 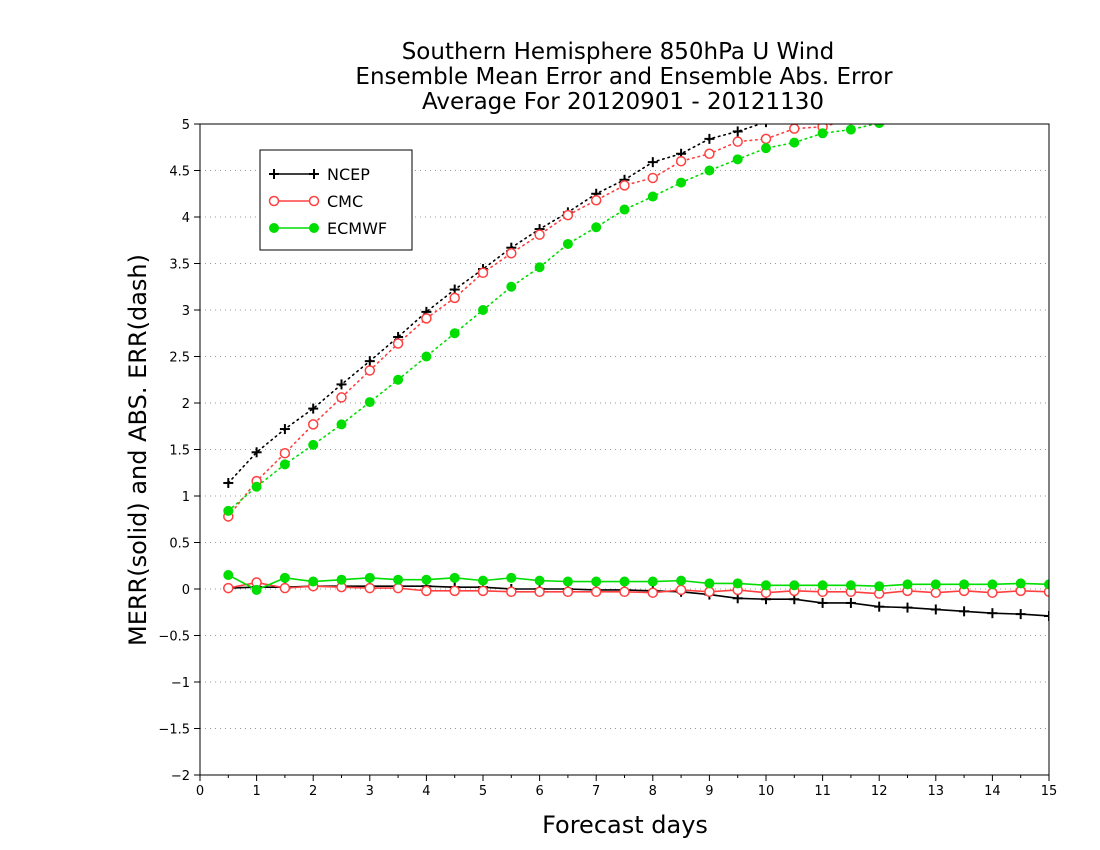 I want to click on x-tick-label: 15, so click(x=1049, y=791).